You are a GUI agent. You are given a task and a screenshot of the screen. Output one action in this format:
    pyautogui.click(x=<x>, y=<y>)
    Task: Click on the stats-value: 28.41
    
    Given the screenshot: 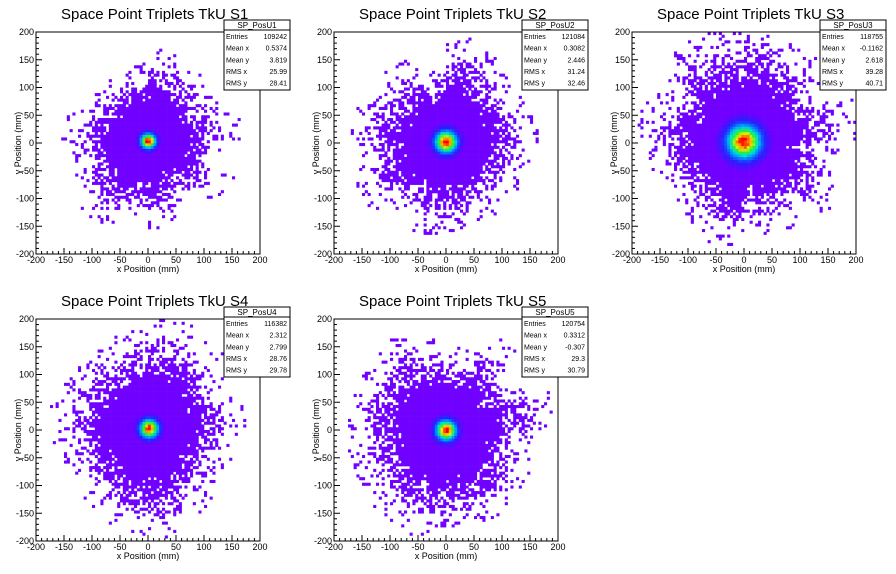 What is the action you would take?
    pyautogui.click(x=278, y=84)
    